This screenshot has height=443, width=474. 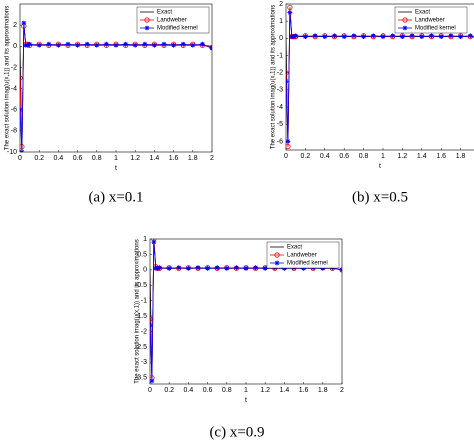 I want to click on legend-label: Modified kernel, so click(x=435, y=29).